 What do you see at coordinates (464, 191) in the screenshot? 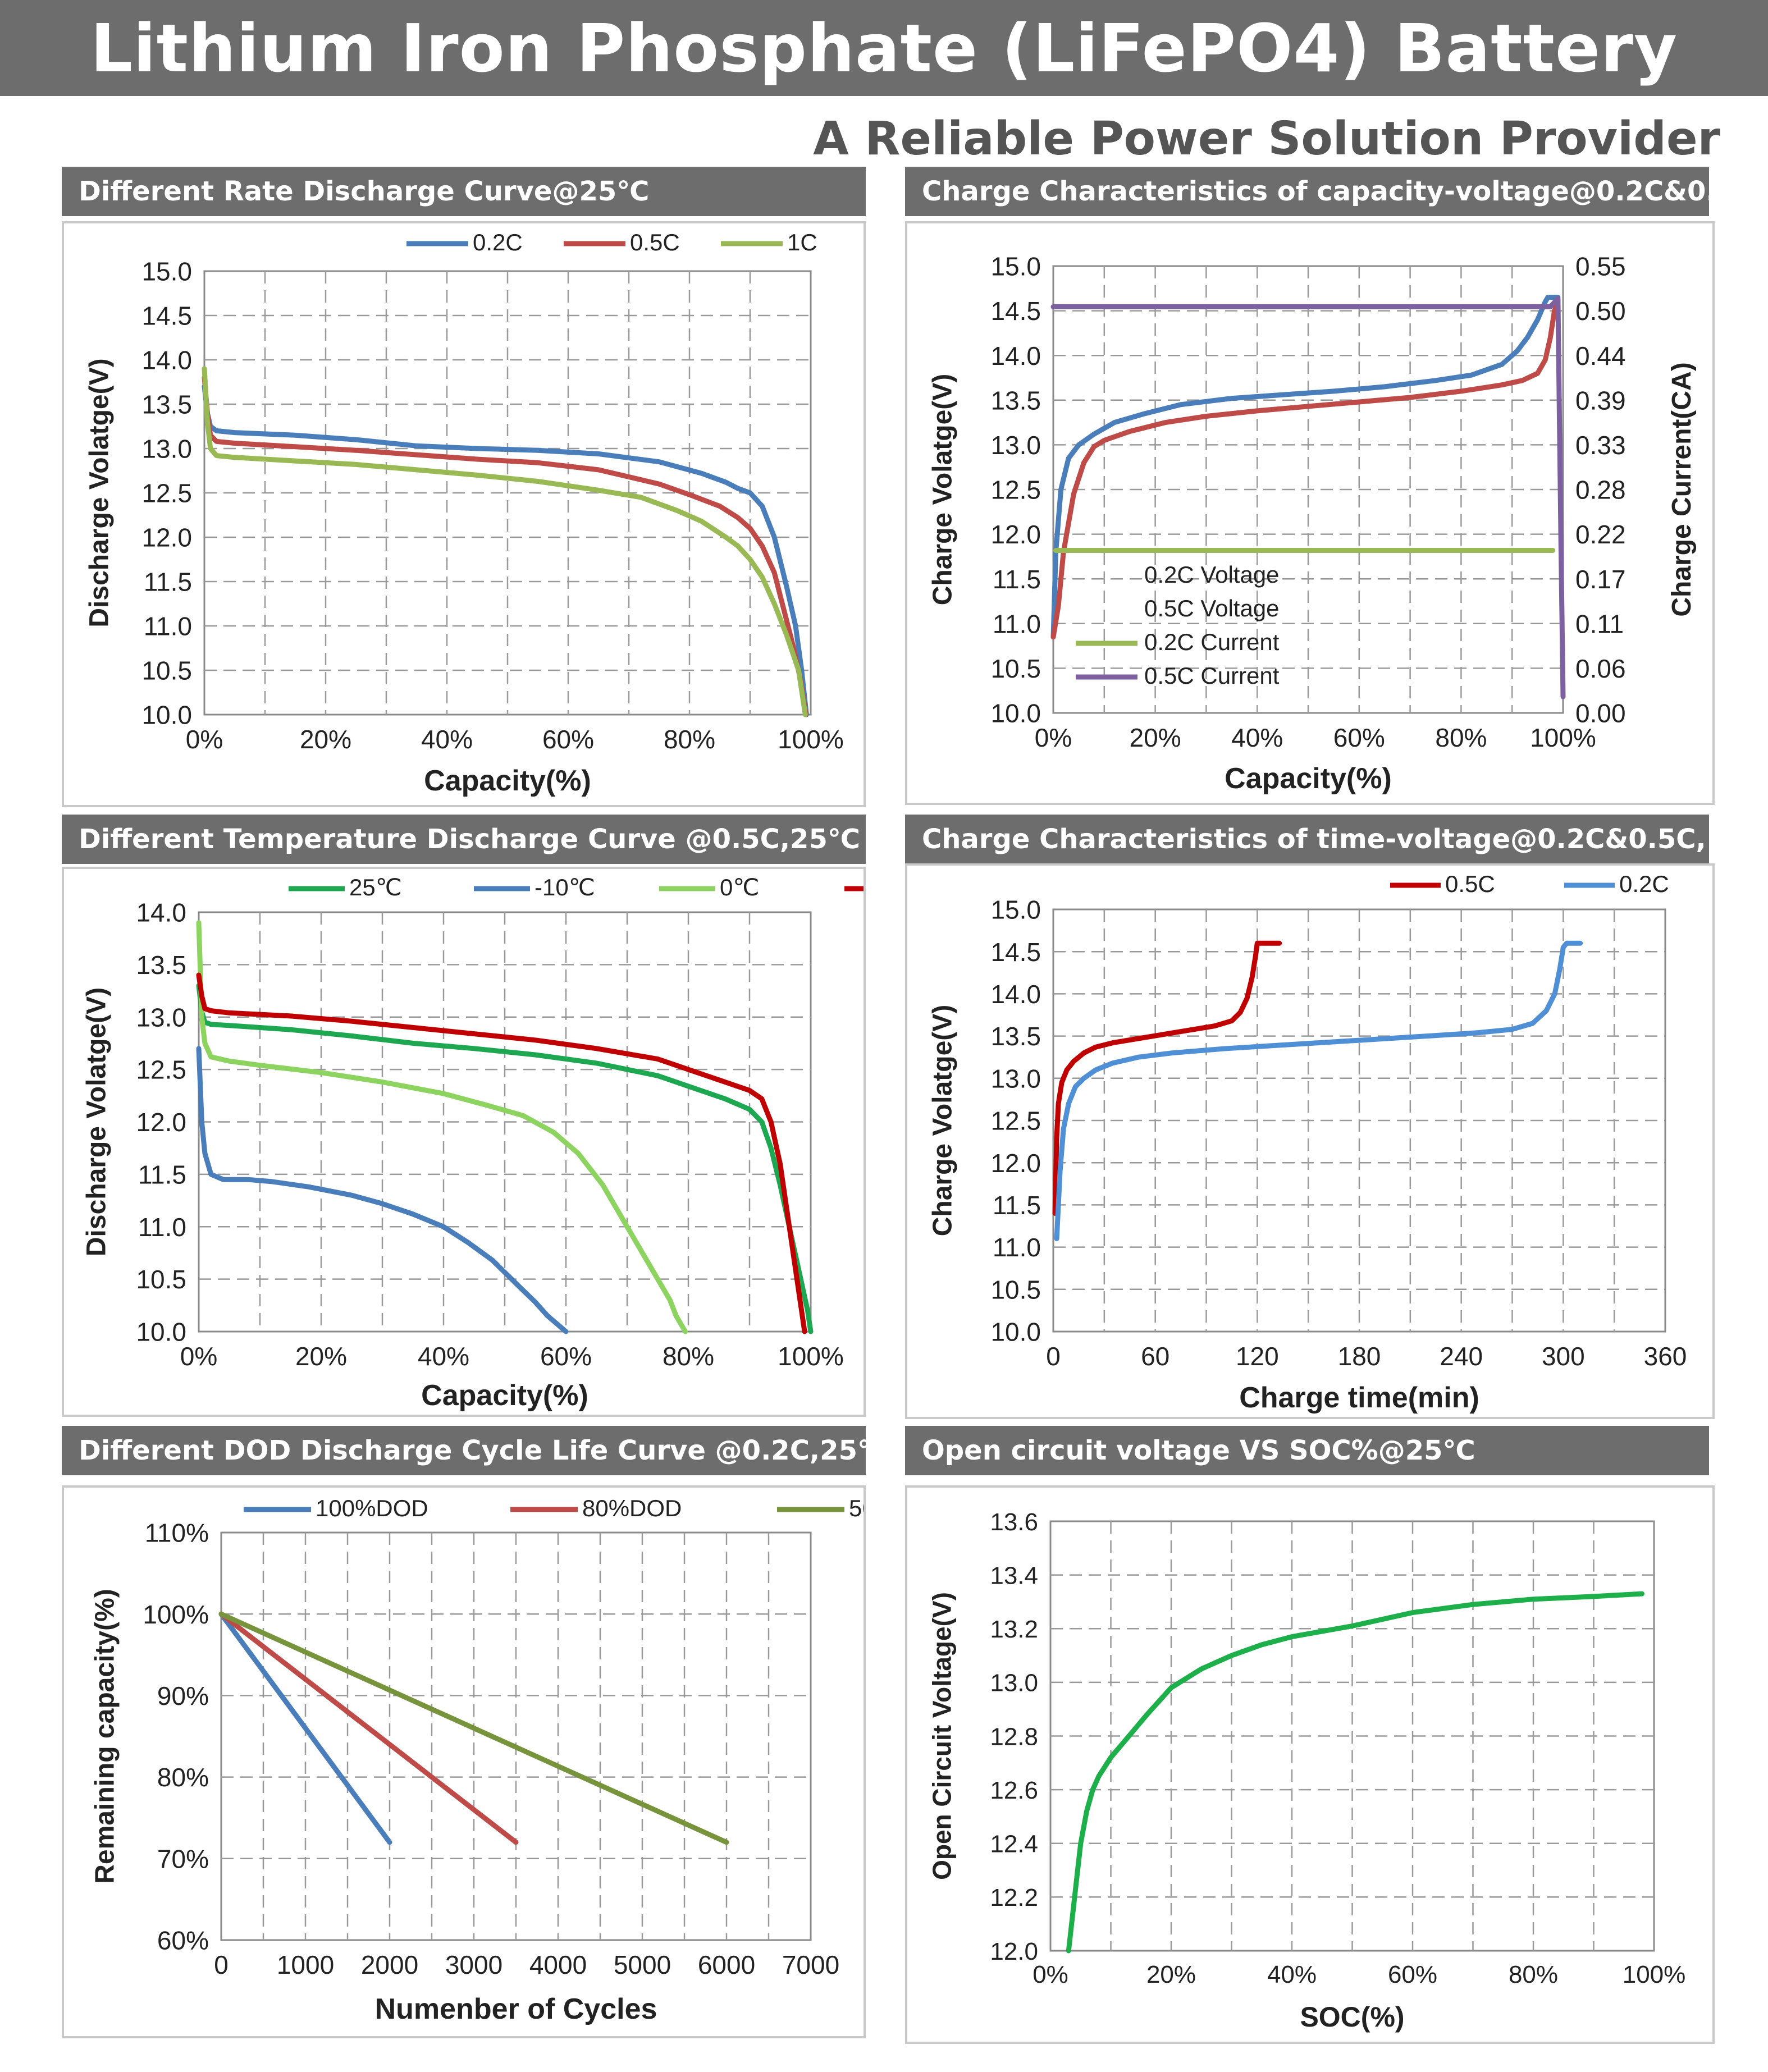
I see `panel-title-rate-discharge: Different Rate Discharge Curve@25℃` at bounding box center [464, 191].